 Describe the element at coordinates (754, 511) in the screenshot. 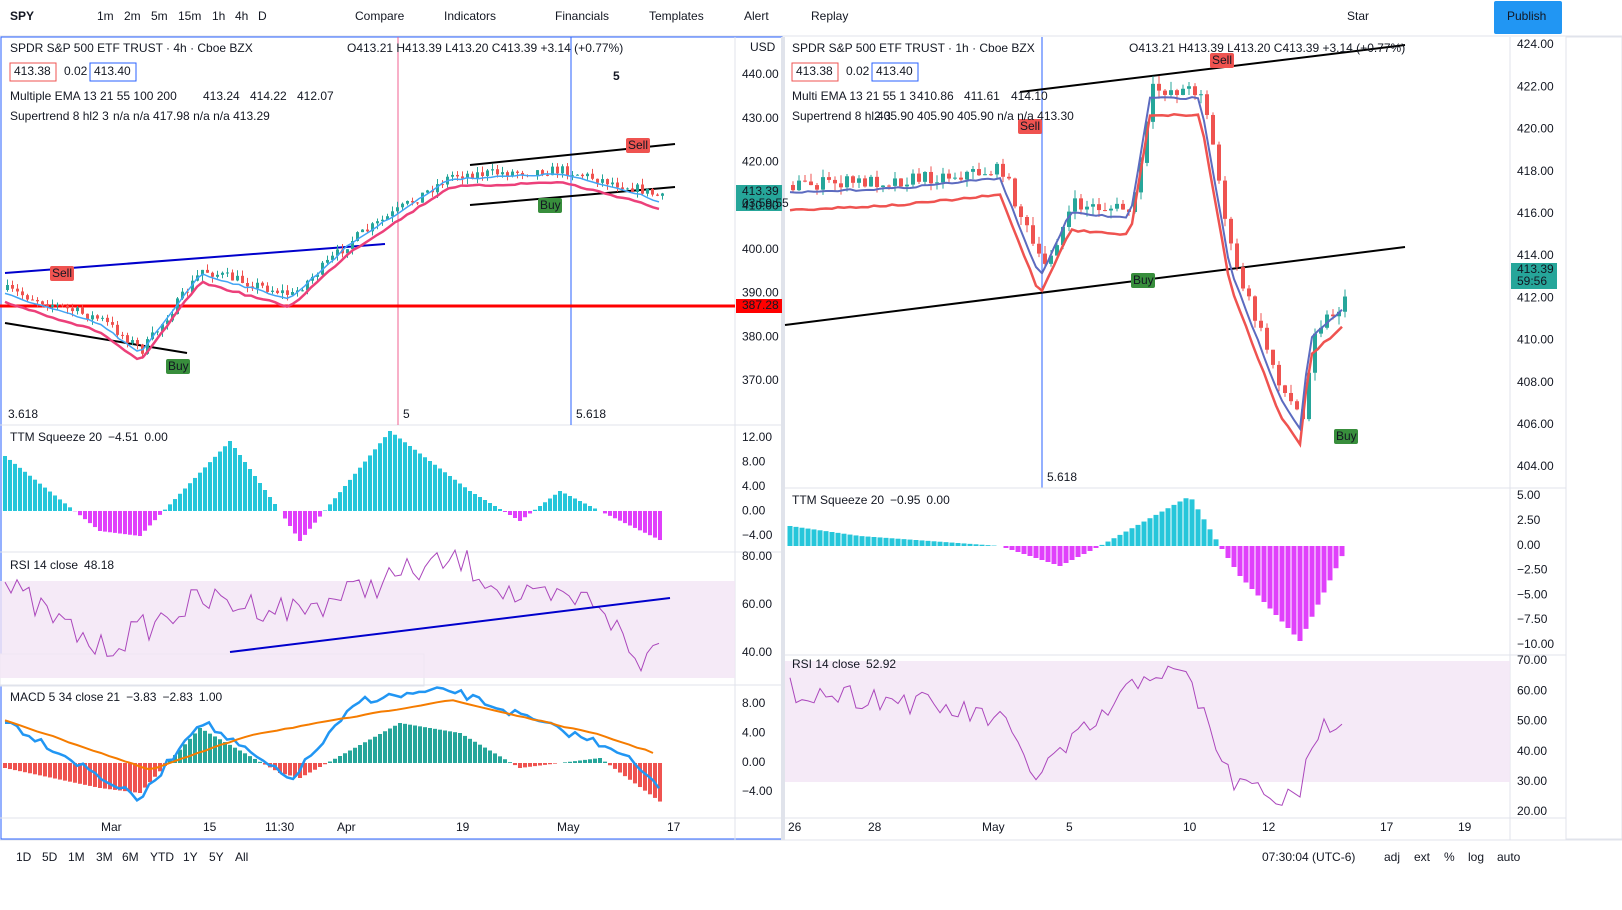

I see `ttm-axis-label: 0.00` at that location.